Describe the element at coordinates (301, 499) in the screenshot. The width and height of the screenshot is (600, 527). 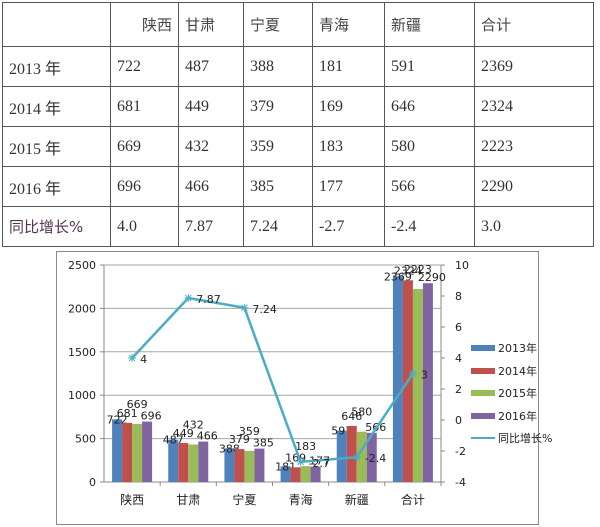
I see `x-tick-label: 青海` at that location.